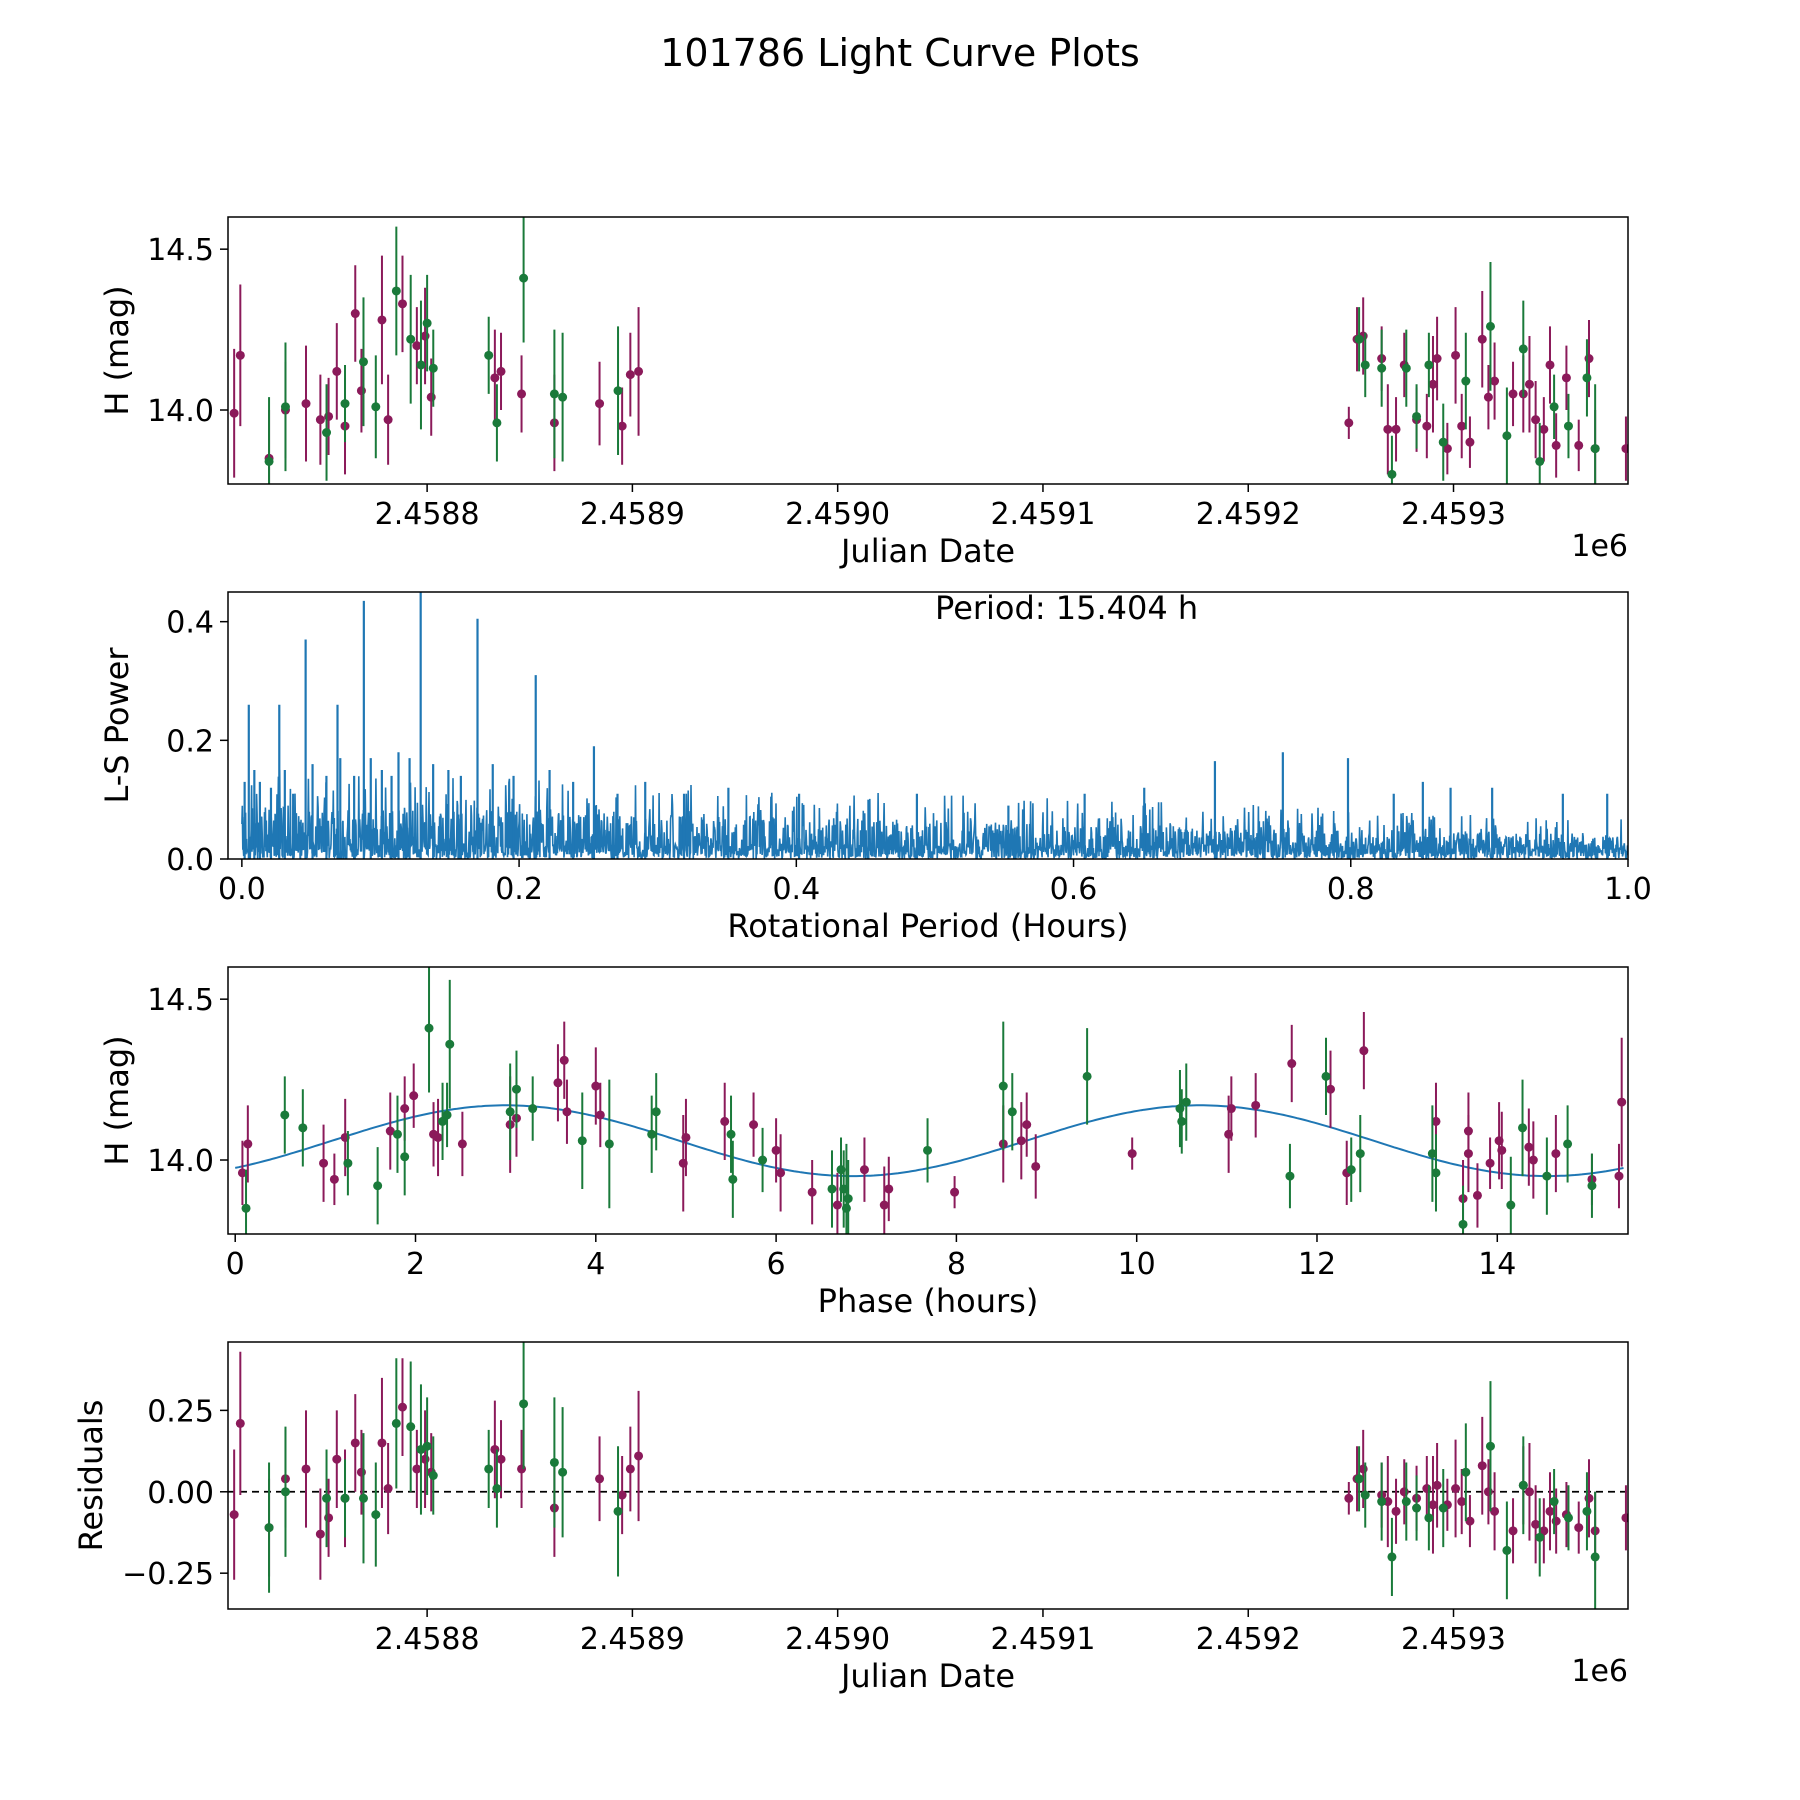 This screenshot has width=1800, height=1800. What do you see at coordinates (1042, 1639) in the screenshot?
I see `x-tick-label: 2.4591` at bounding box center [1042, 1639].